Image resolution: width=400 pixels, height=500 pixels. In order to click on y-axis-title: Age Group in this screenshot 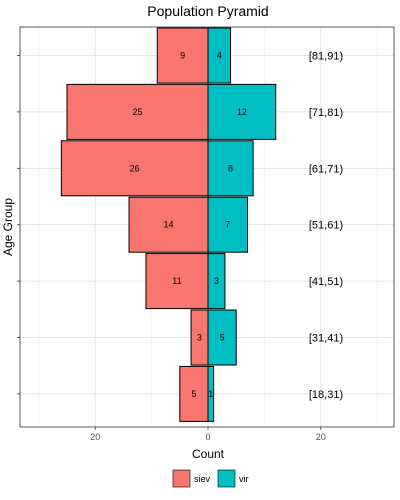, I will do `click(8, 227)`.